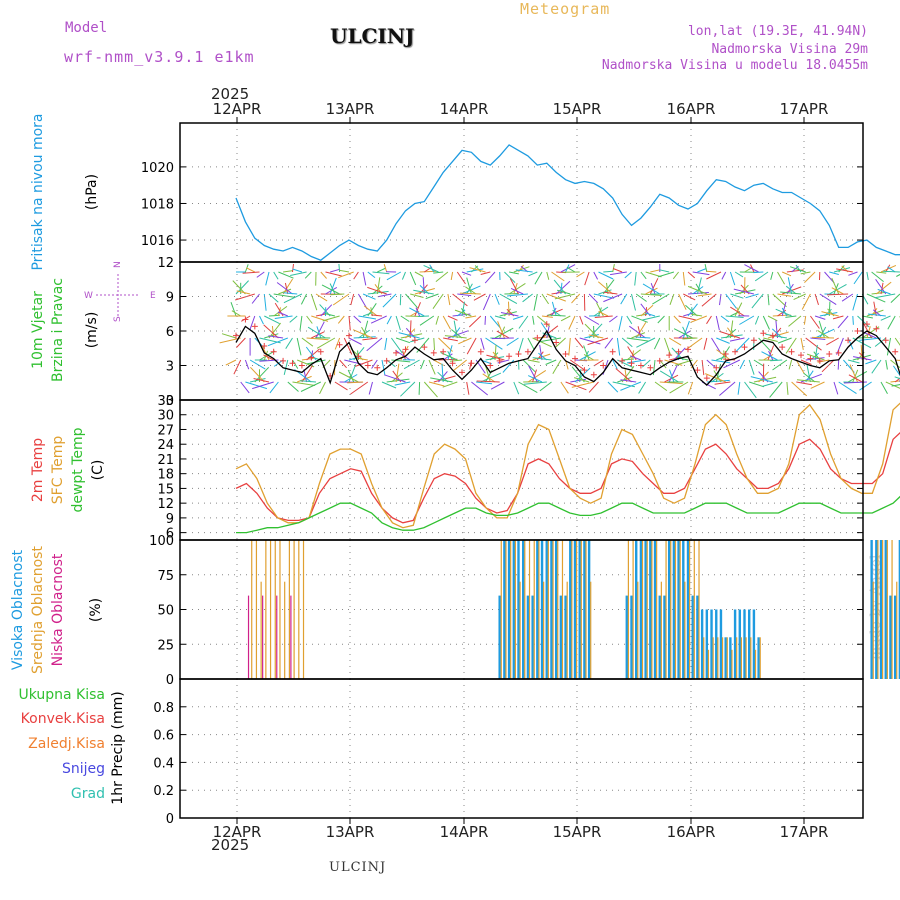 This screenshot has height=900, width=900. What do you see at coordinates (170, 680) in the screenshot?
I see `y-tick-label: 0` at bounding box center [170, 680].